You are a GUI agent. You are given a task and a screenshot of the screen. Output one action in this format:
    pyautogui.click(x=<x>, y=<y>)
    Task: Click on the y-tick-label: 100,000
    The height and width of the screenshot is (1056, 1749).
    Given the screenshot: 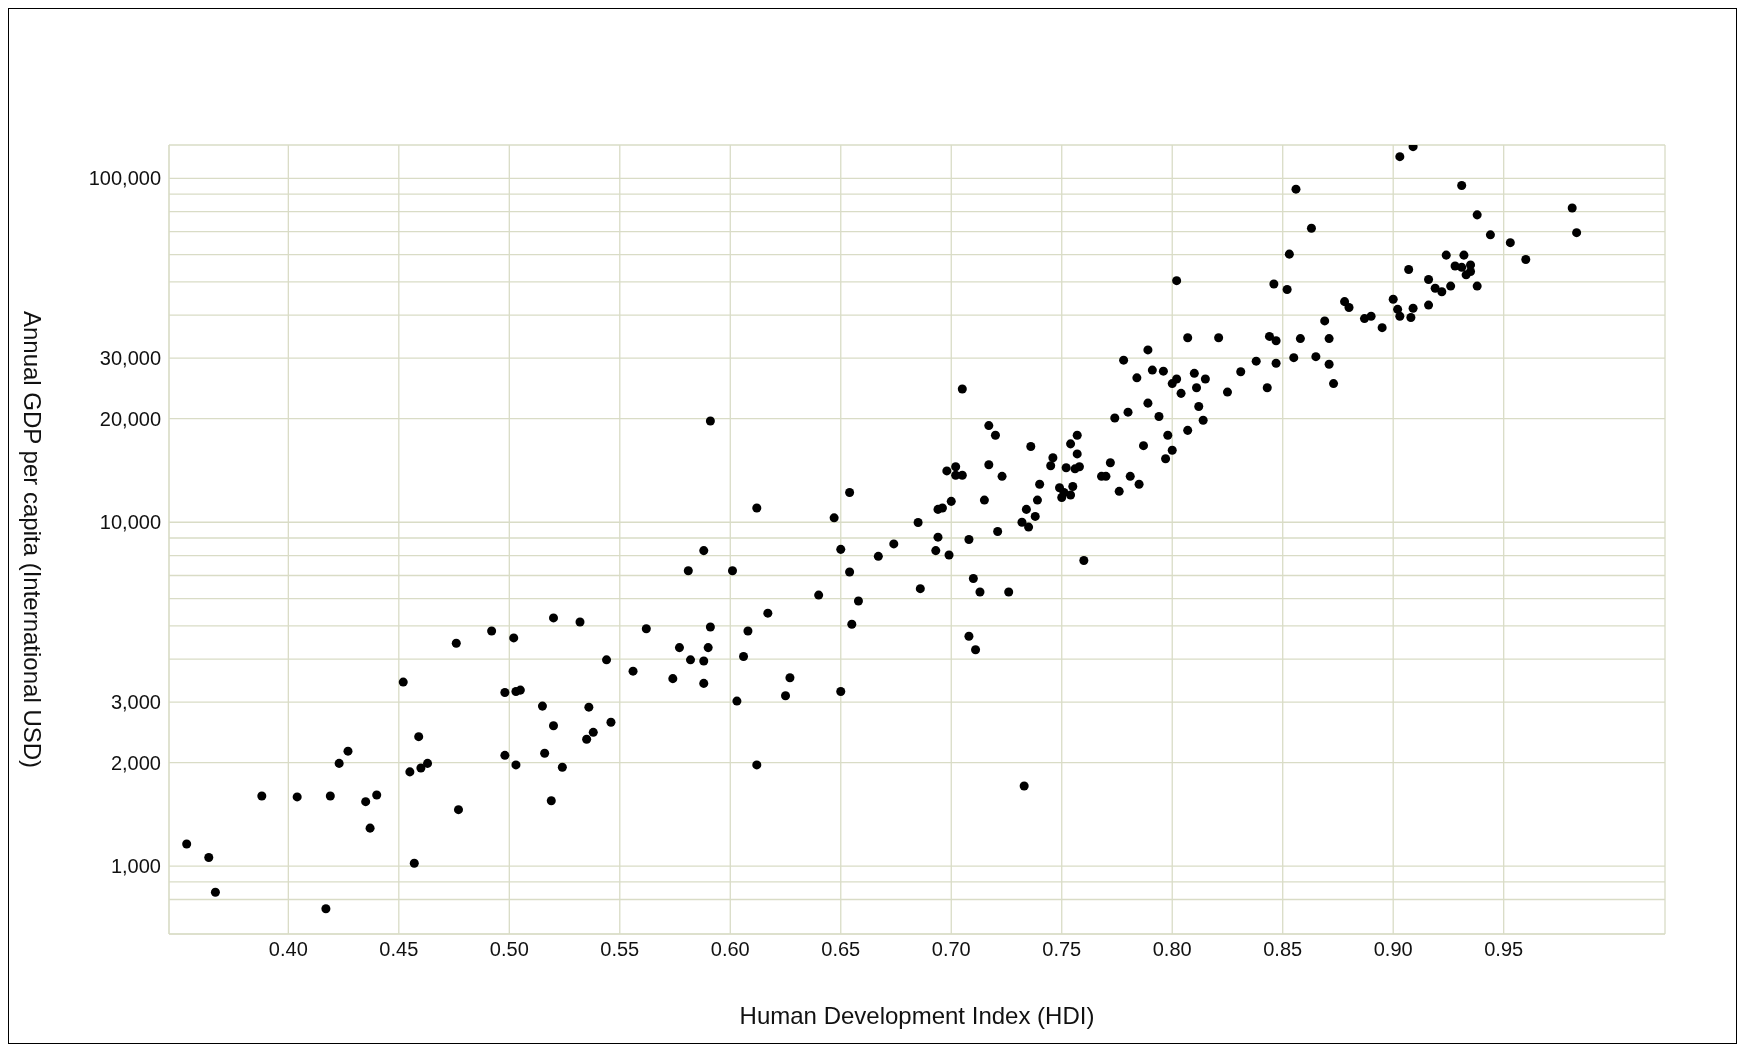 What is the action you would take?
    pyautogui.click(x=124, y=178)
    